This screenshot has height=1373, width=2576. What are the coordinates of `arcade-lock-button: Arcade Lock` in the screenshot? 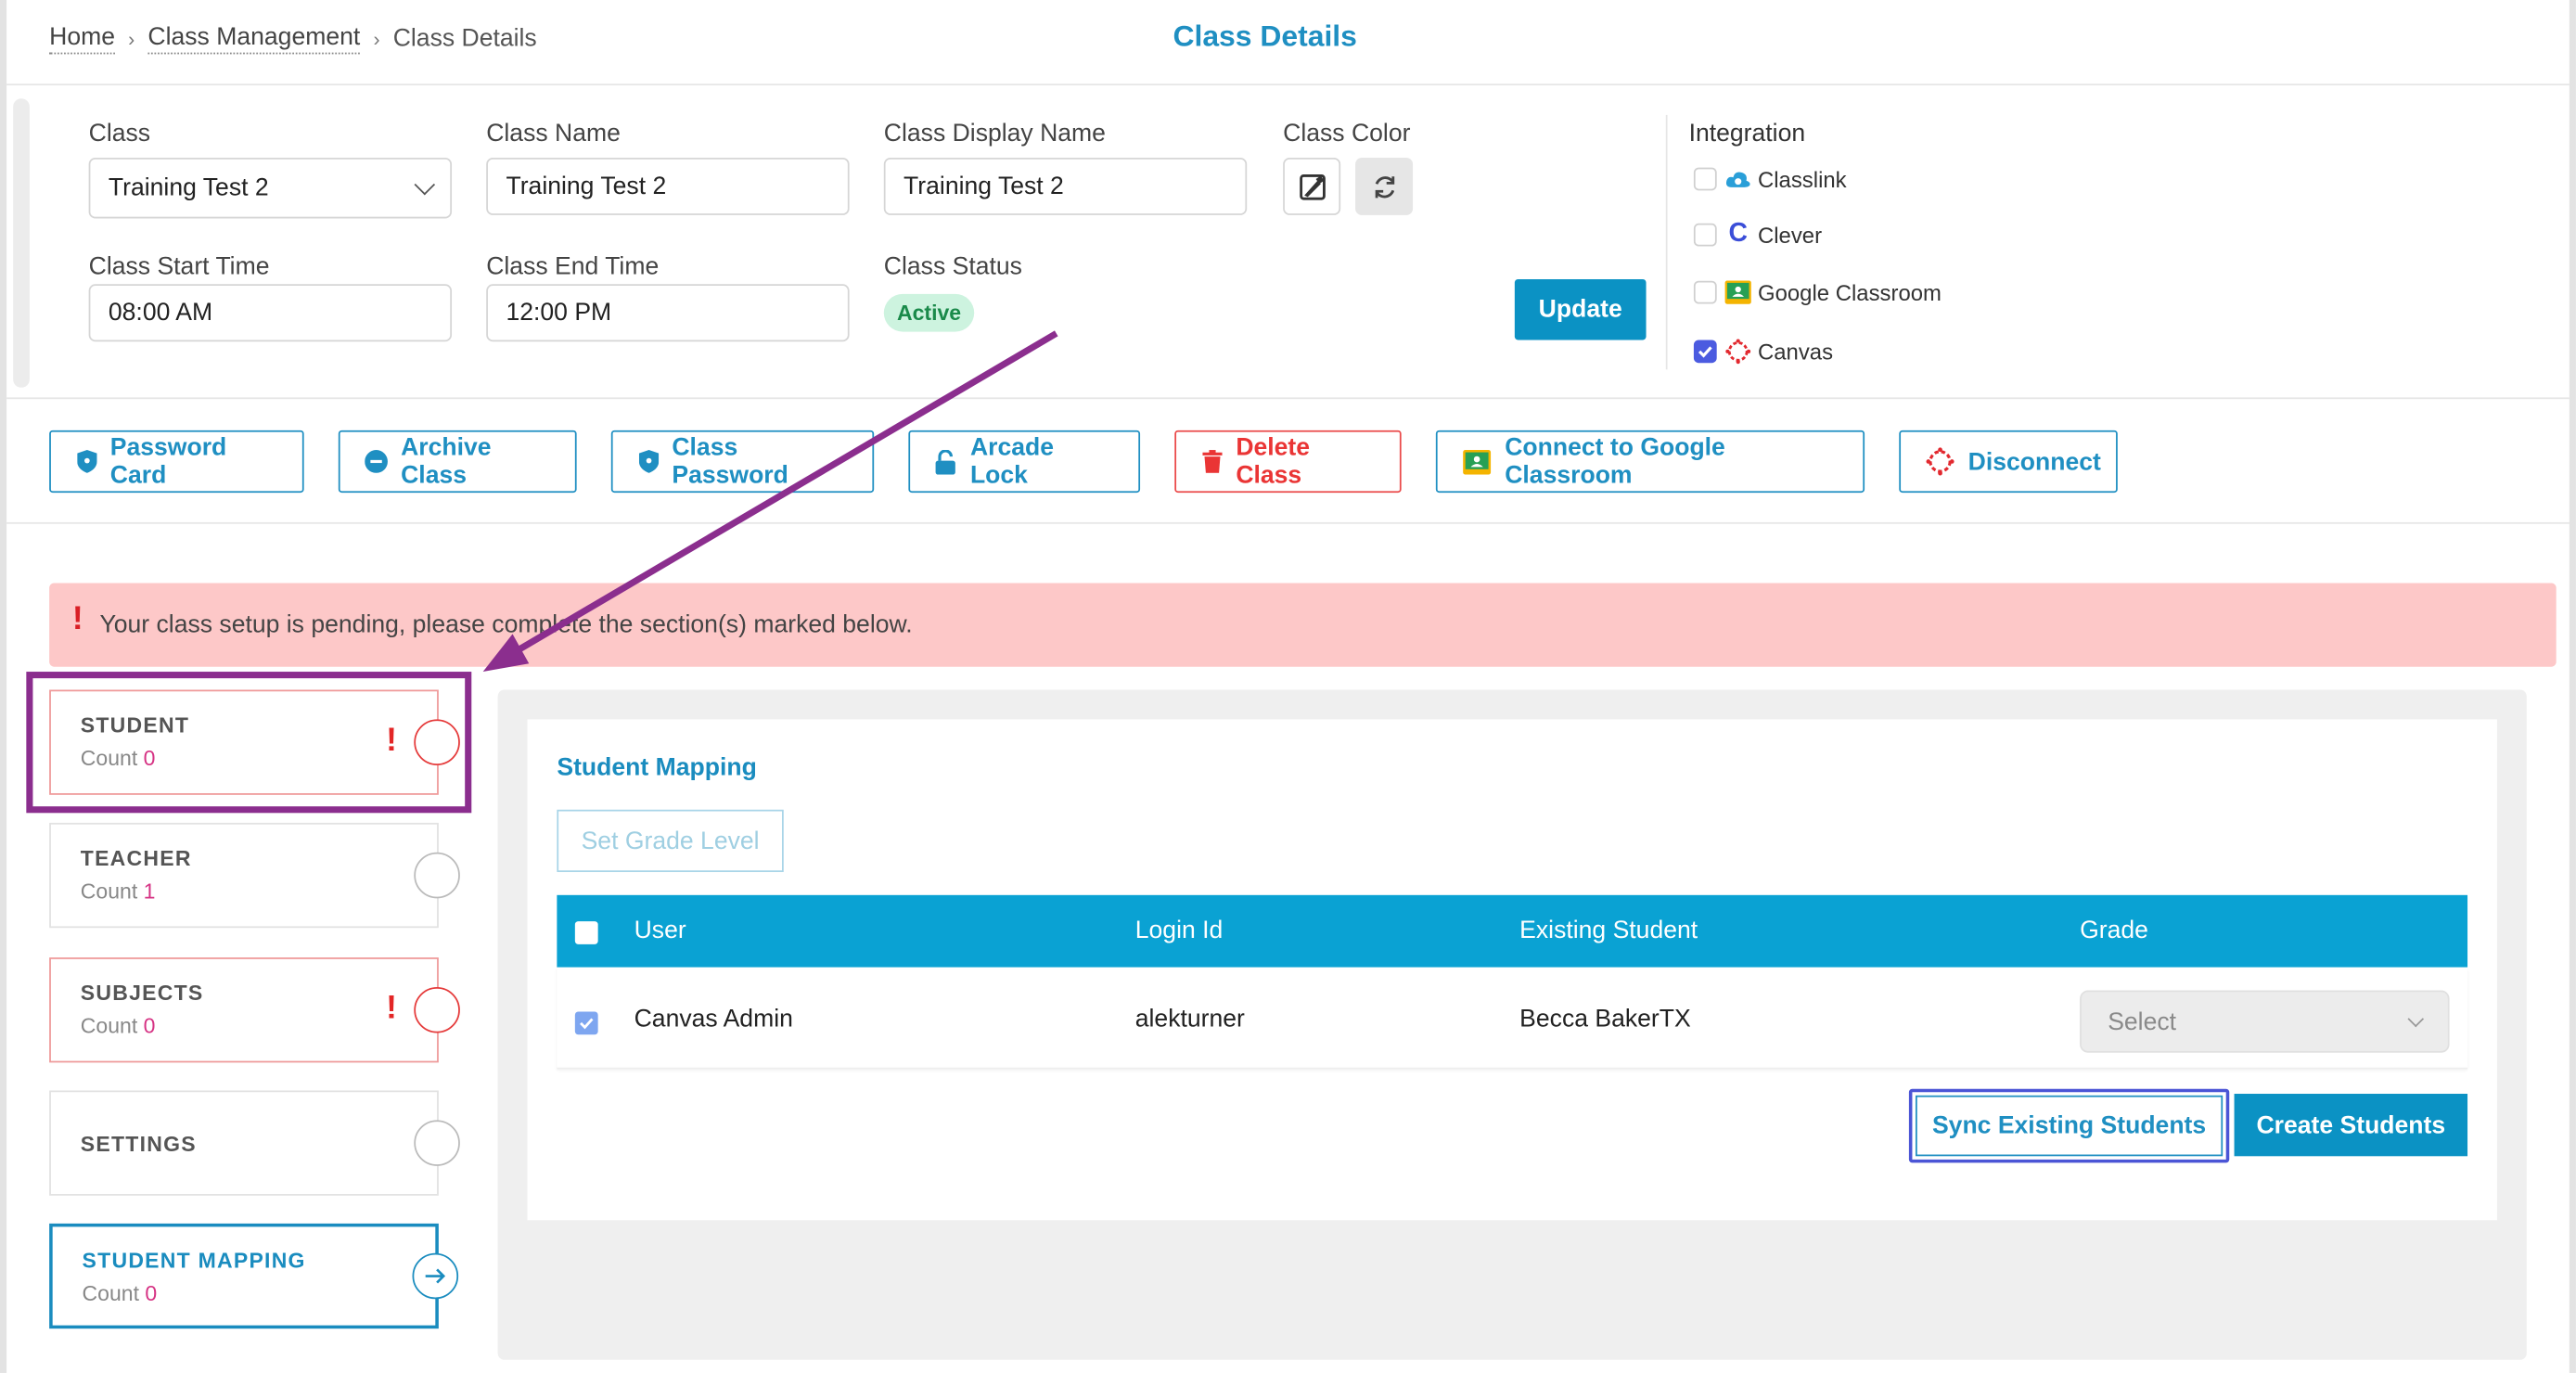 It's located at (1024, 462).